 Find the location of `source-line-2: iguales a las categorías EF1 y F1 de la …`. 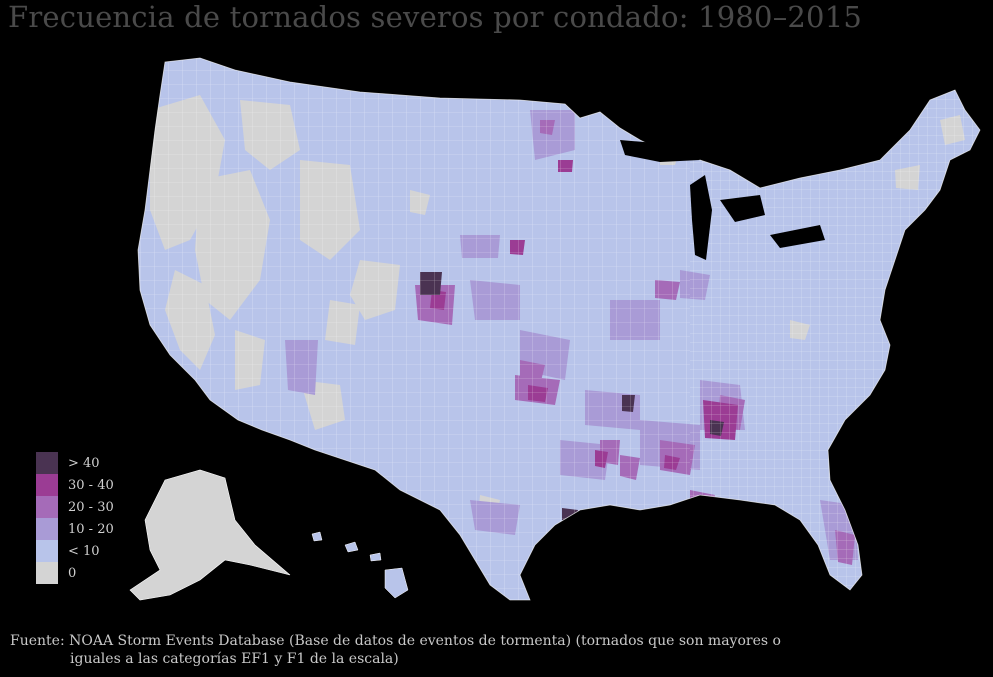

source-line-2: iguales a las categorías EF1 y F1 de la … is located at coordinates (234, 659).